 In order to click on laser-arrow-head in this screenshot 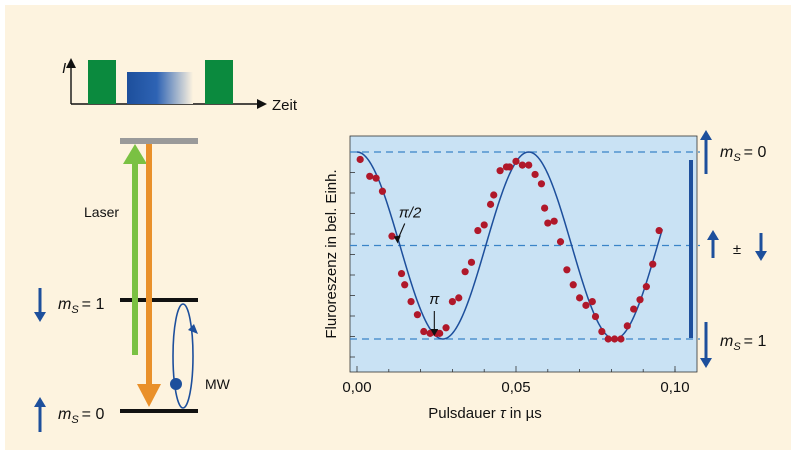, I will do `click(135, 154)`.